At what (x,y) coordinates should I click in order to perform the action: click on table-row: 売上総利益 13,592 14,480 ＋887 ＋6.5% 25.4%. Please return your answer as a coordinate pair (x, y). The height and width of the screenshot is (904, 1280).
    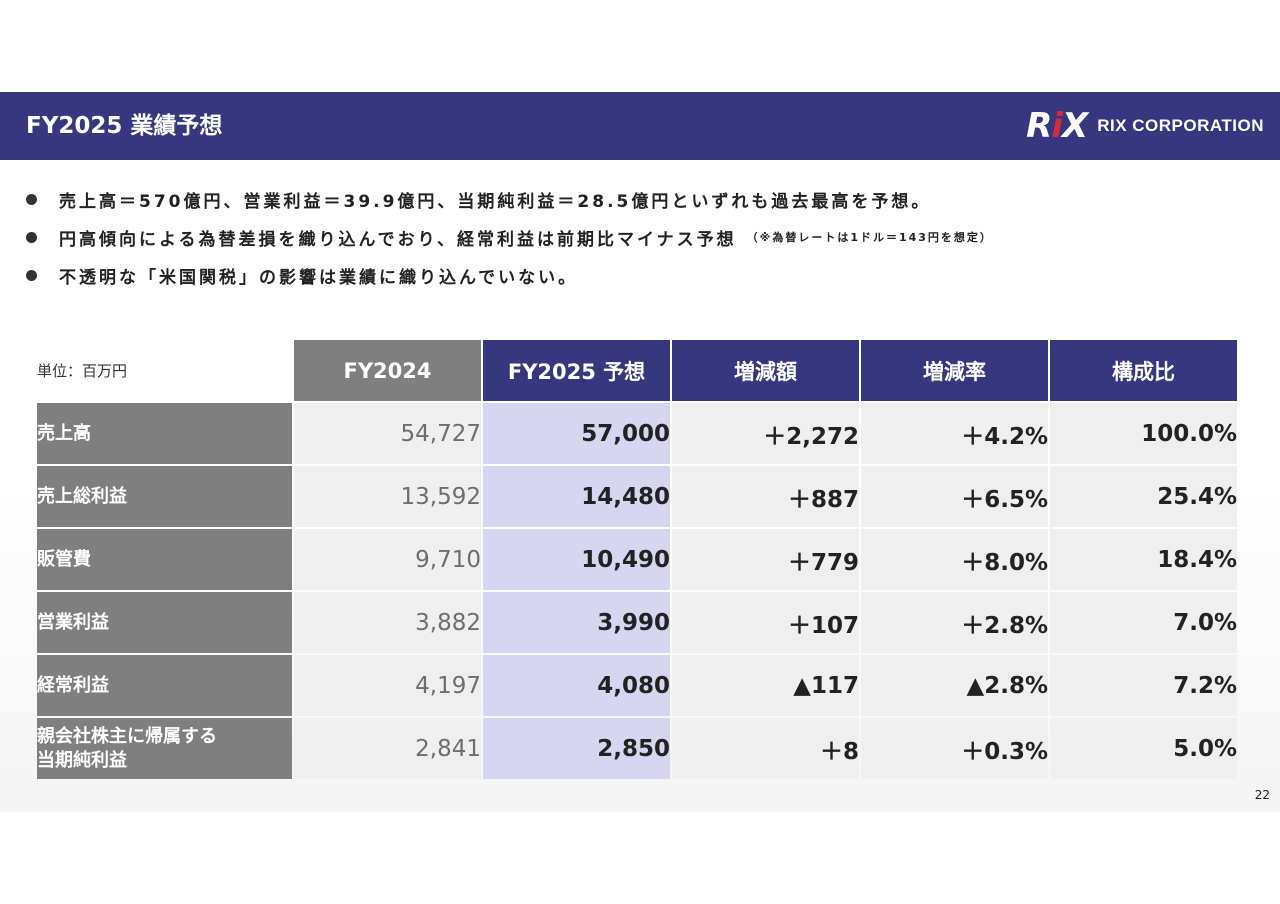
    Looking at the image, I should click on (637, 496).